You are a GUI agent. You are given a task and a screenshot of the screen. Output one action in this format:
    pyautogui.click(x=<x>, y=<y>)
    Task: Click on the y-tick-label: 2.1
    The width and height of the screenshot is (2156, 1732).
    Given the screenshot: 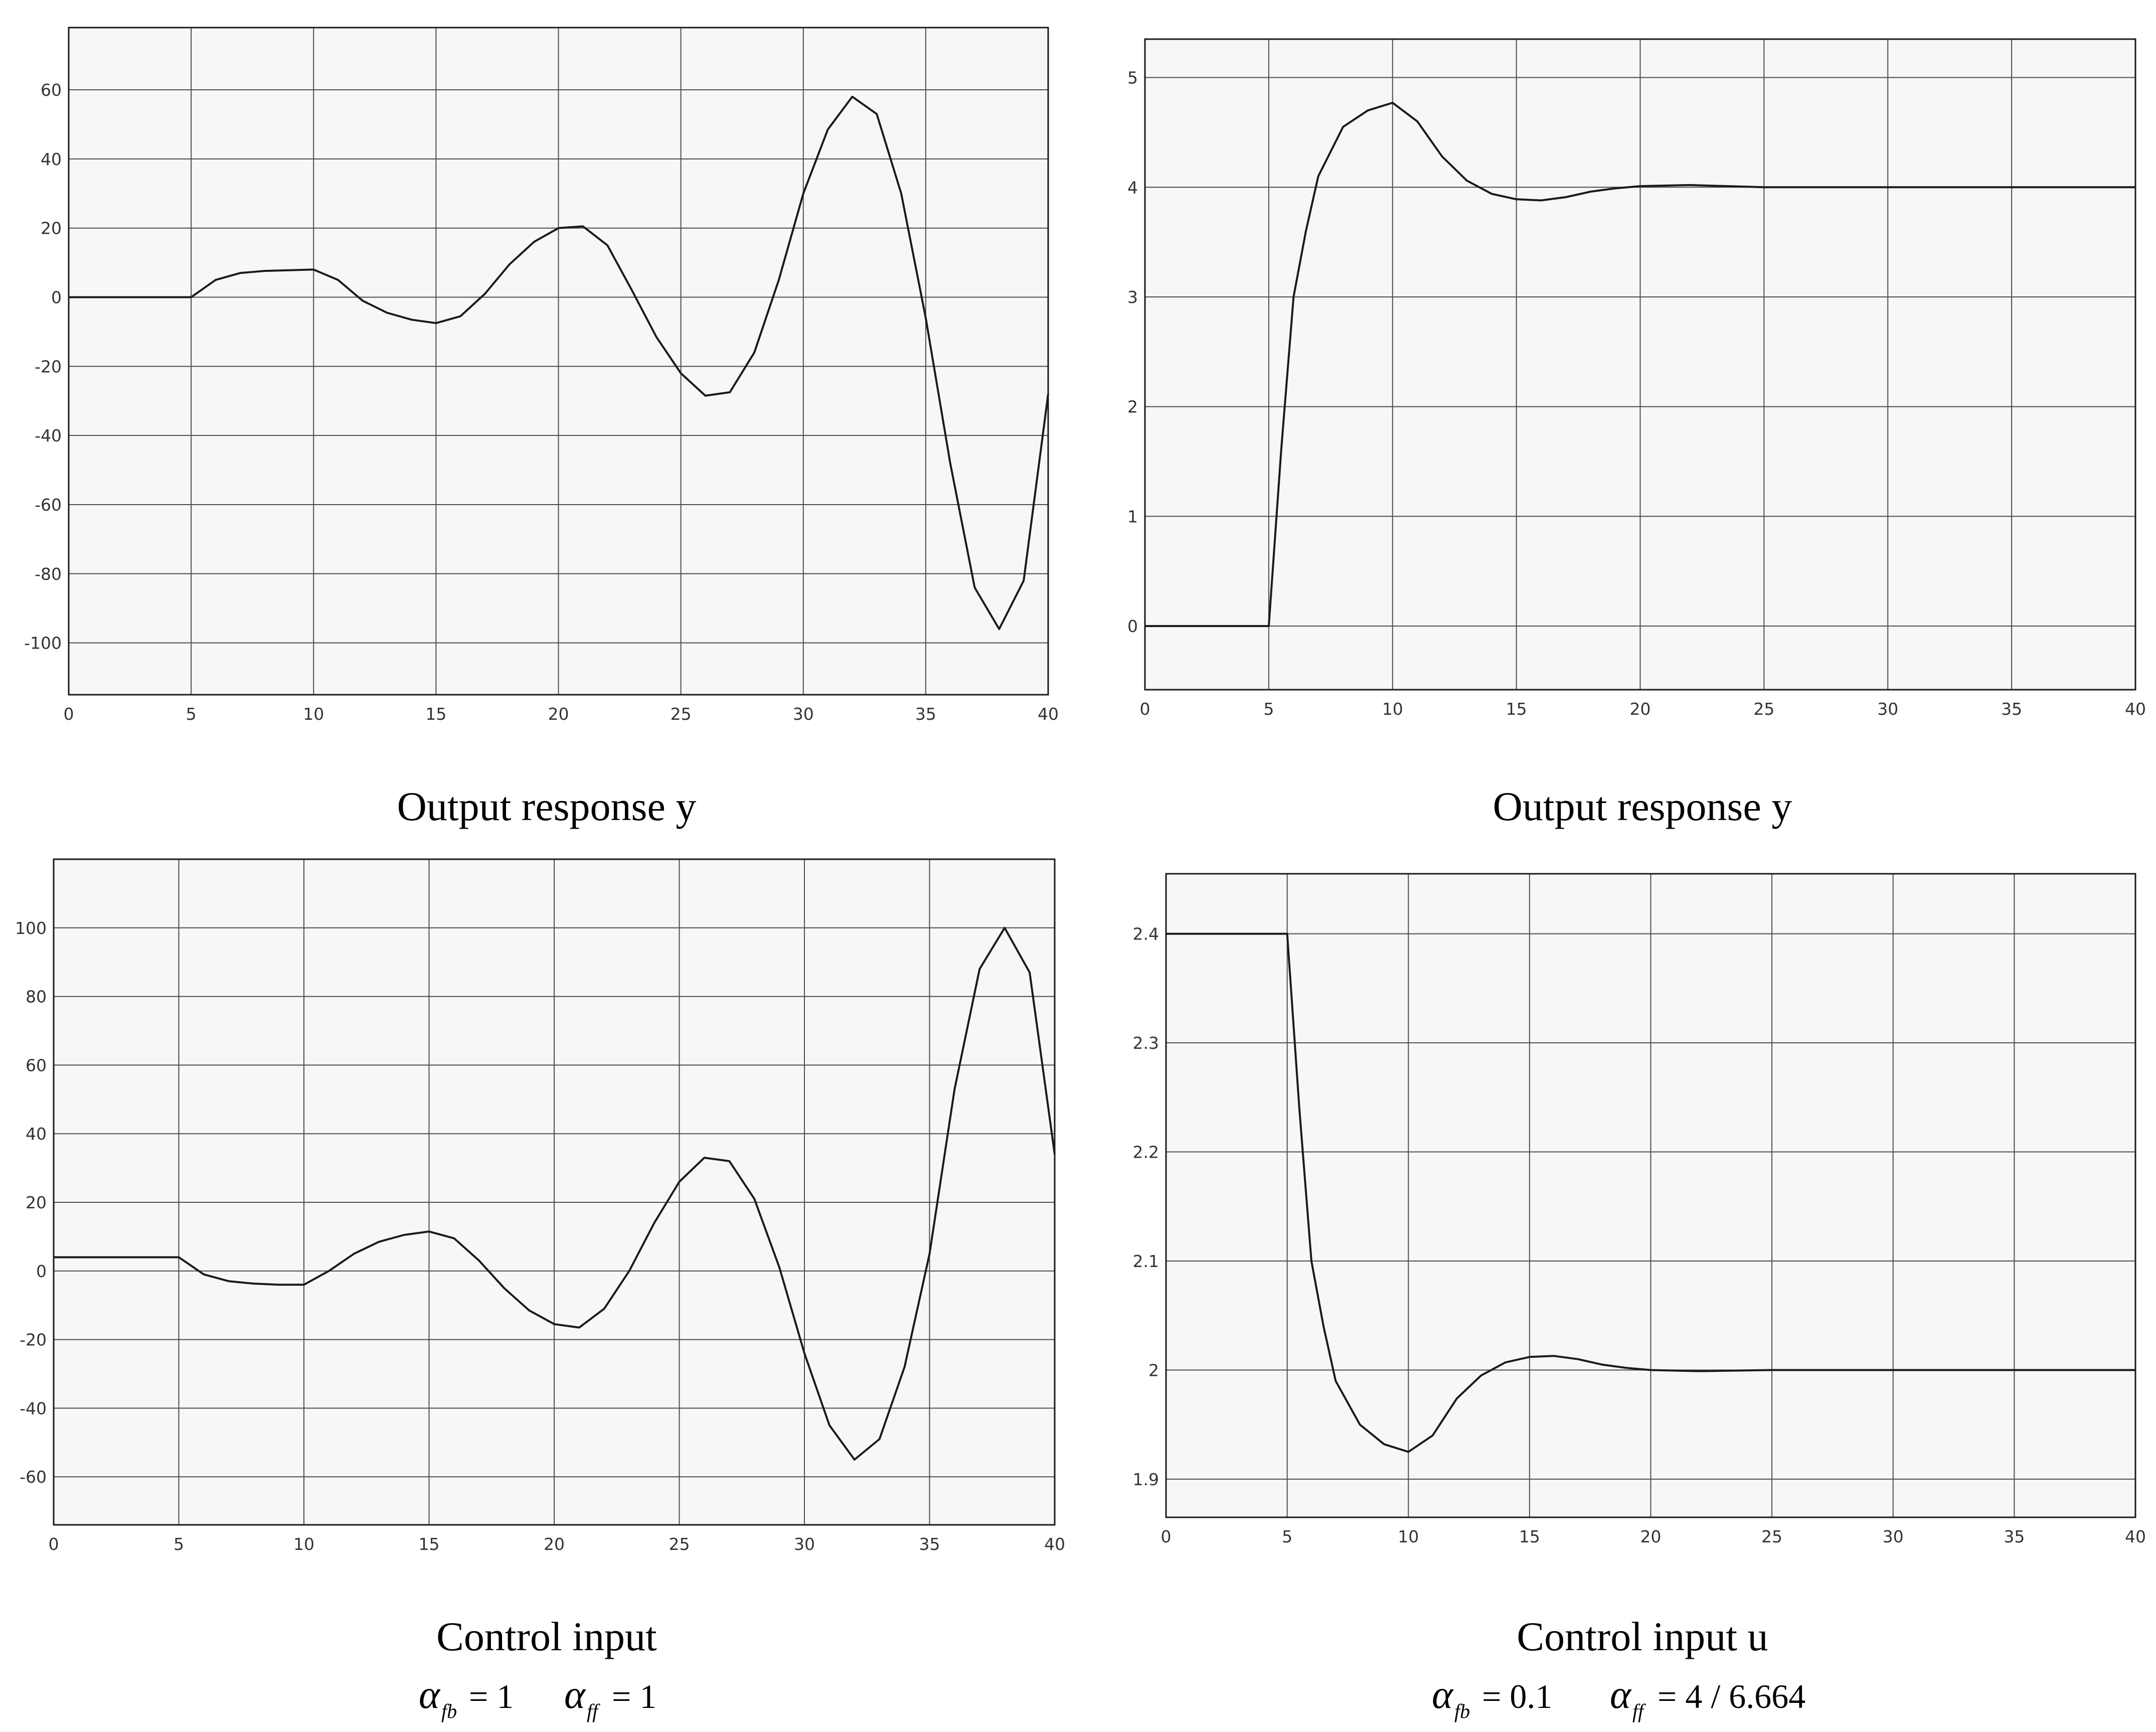 What is the action you would take?
    pyautogui.click(x=1146, y=1261)
    